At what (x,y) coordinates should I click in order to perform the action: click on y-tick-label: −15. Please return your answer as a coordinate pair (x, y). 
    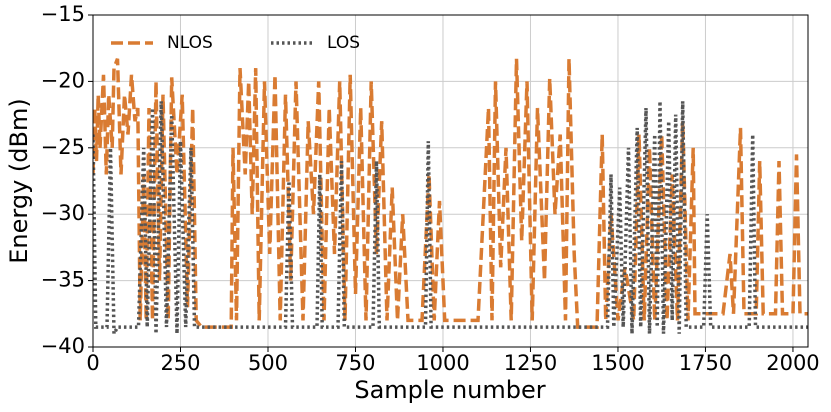
    Looking at the image, I should click on (63, 14).